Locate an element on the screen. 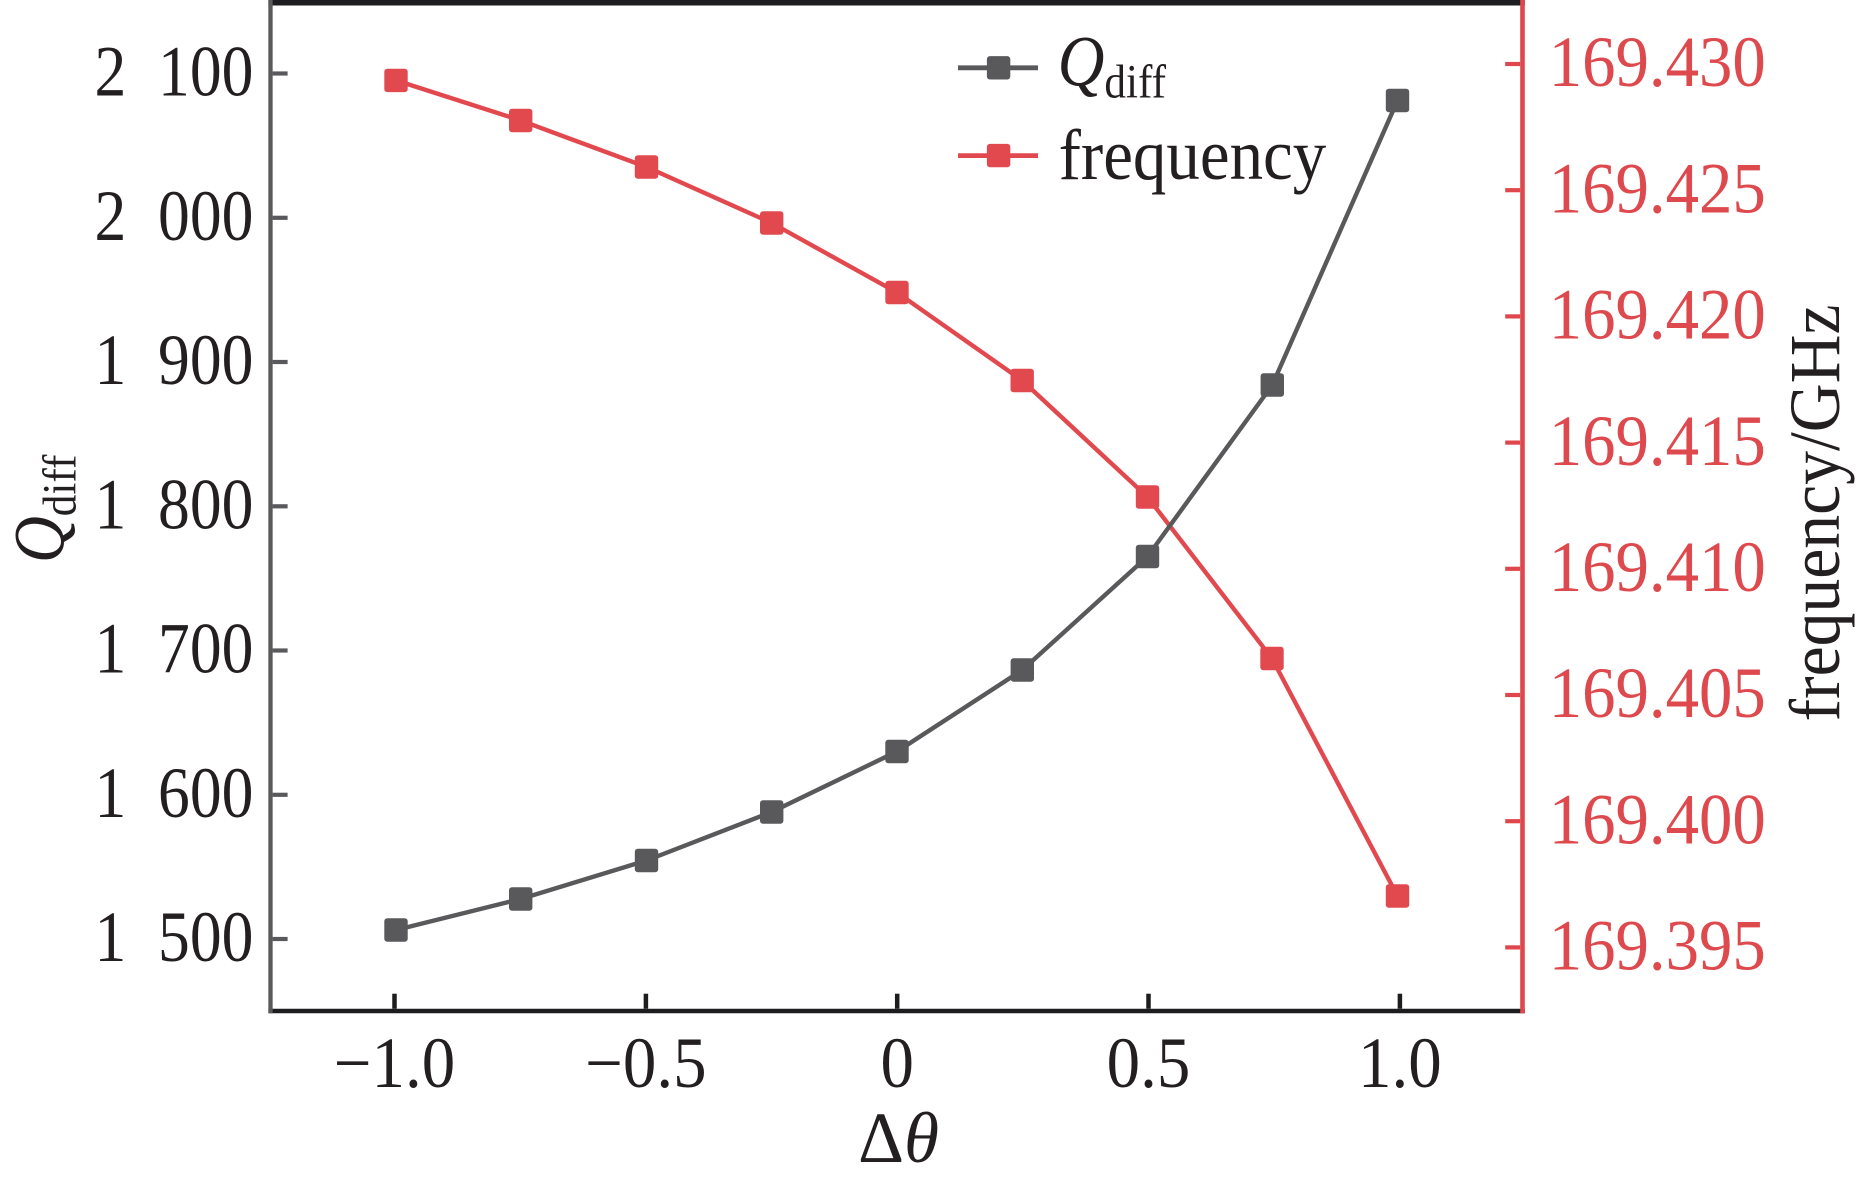 The height and width of the screenshot is (1180, 1866). svg-text: 0 is located at coordinates (896, 1064).